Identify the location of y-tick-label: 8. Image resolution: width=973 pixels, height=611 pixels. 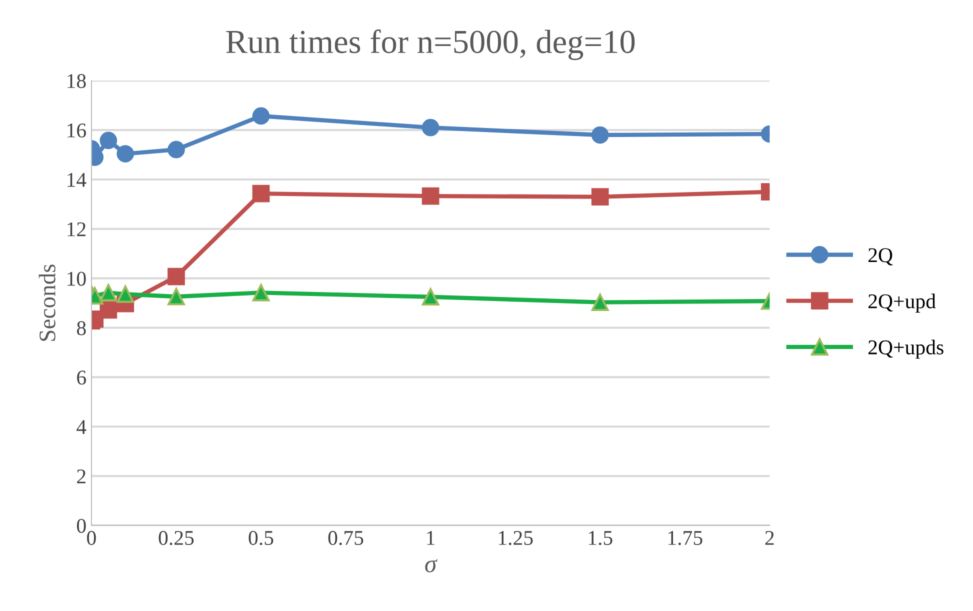
(81, 328).